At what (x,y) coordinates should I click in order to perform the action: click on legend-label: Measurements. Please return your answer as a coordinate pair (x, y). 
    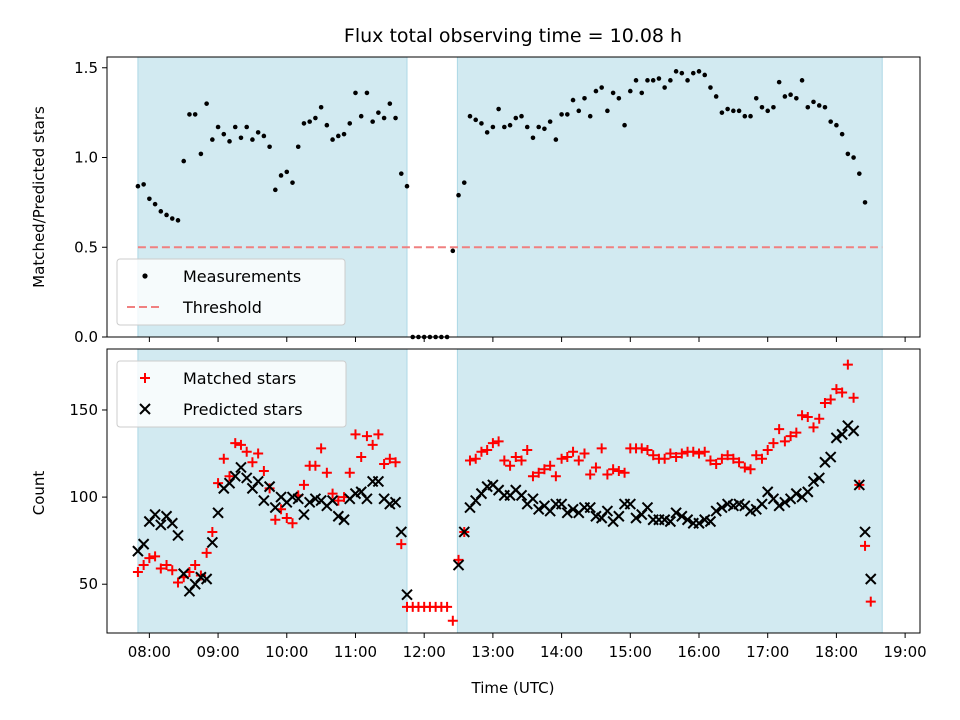
    Looking at the image, I should click on (242, 276).